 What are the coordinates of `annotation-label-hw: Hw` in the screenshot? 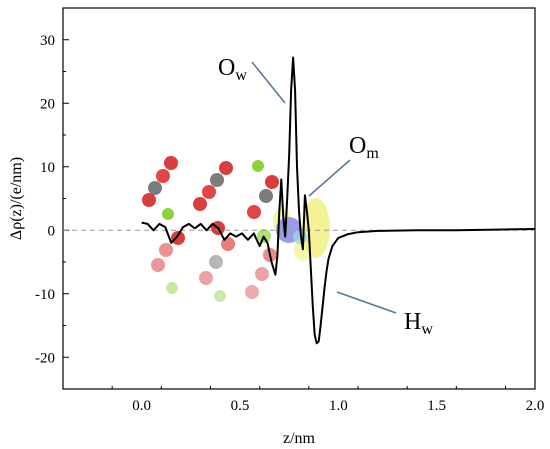 It's located at (418, 323).